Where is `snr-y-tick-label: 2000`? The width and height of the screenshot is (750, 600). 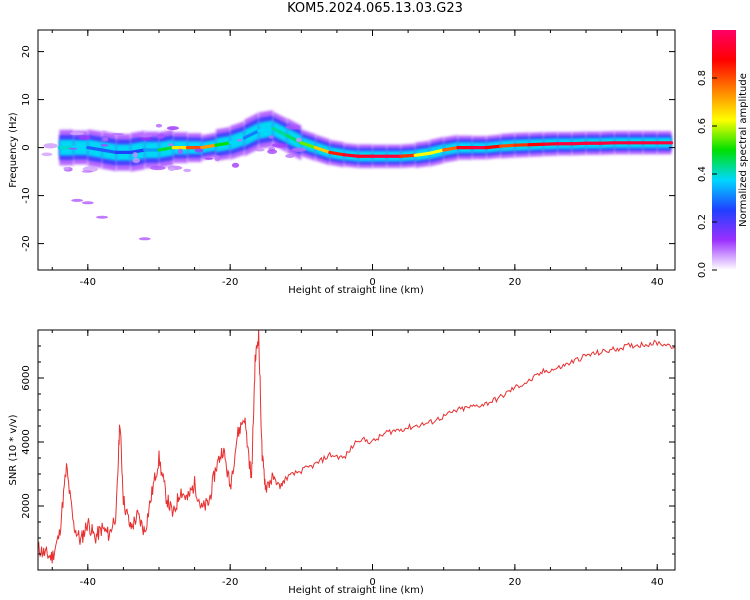
snr-y-tick-label: 2000 is located at coordinates (26, 505).